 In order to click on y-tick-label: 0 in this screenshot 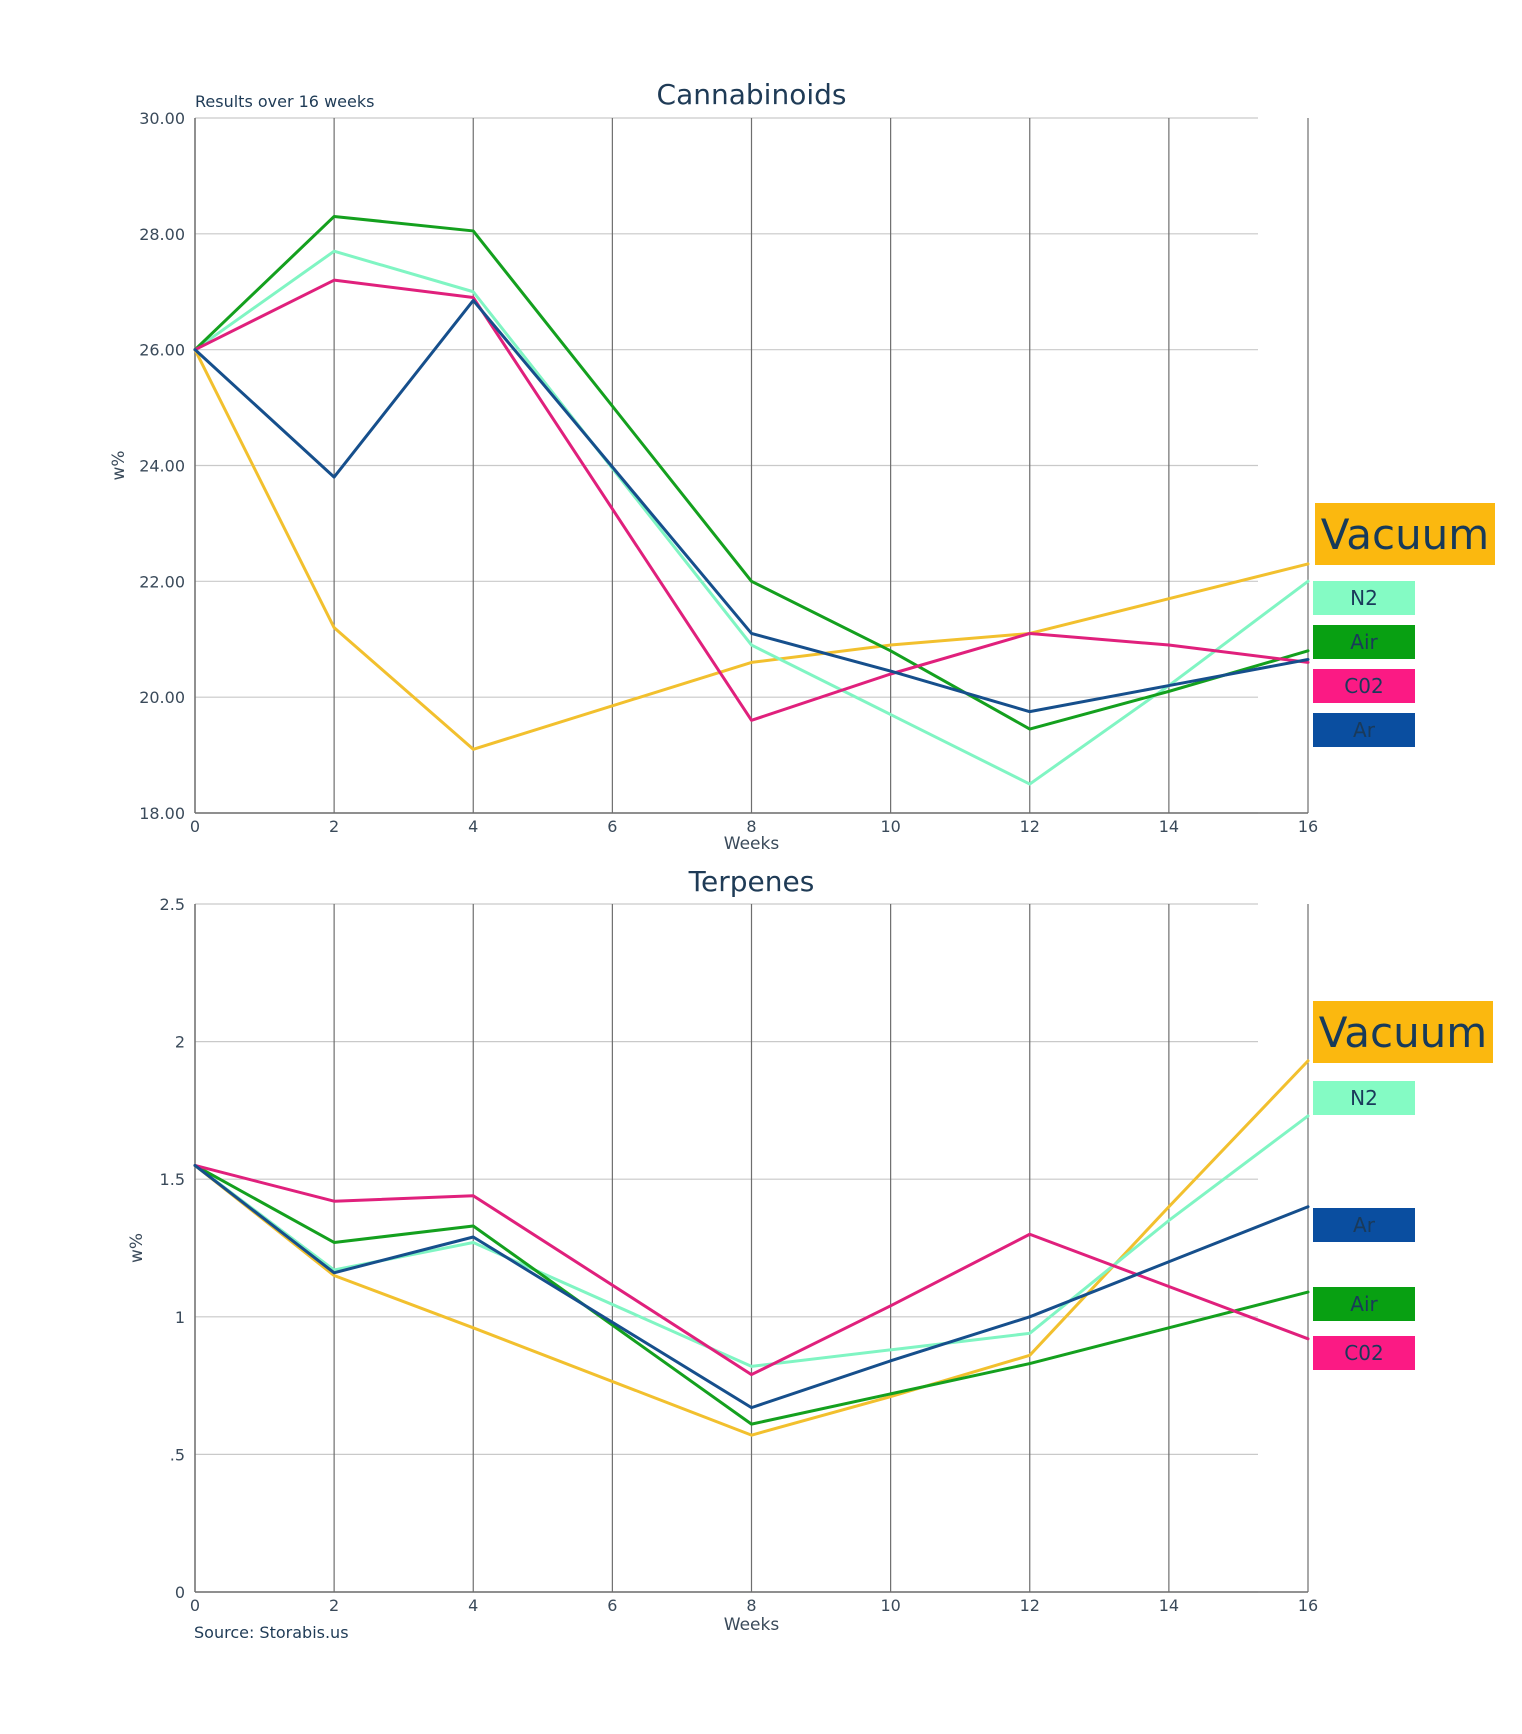, I will do `click(180, 1592)`.